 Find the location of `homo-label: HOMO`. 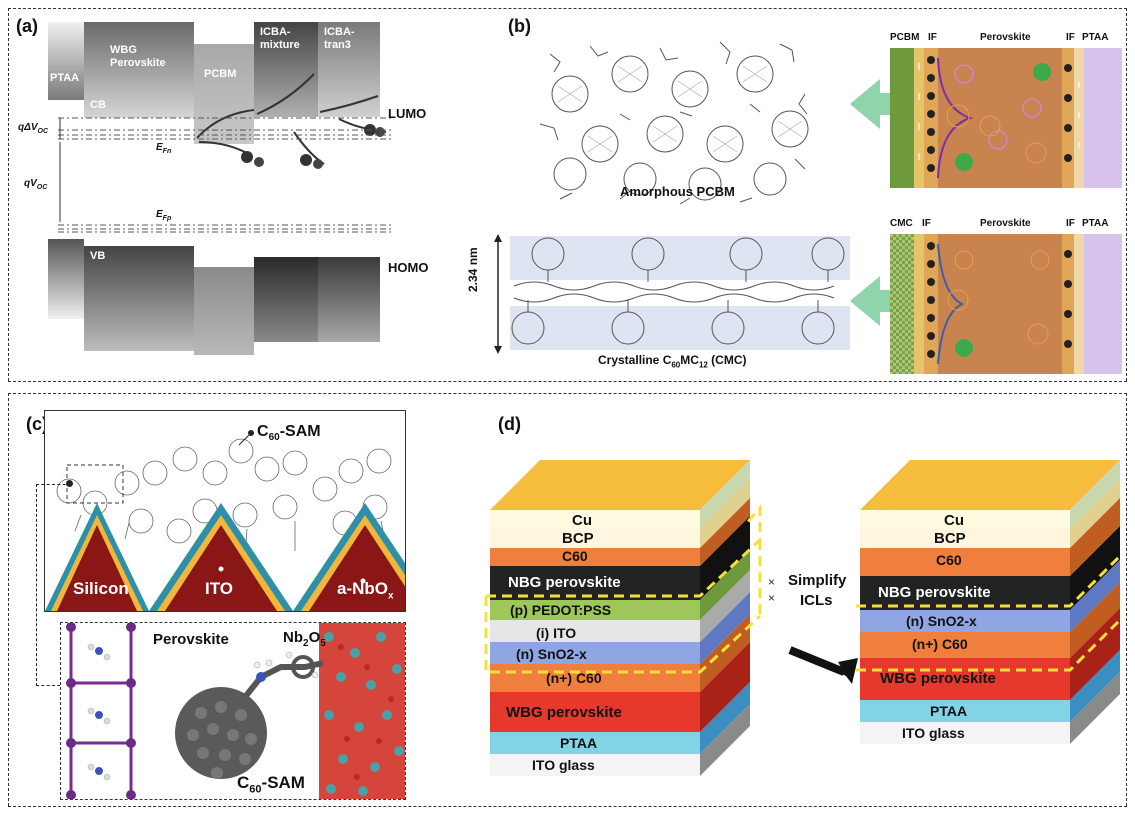

homo-label: HOMO is located at coordinates (408, 267).